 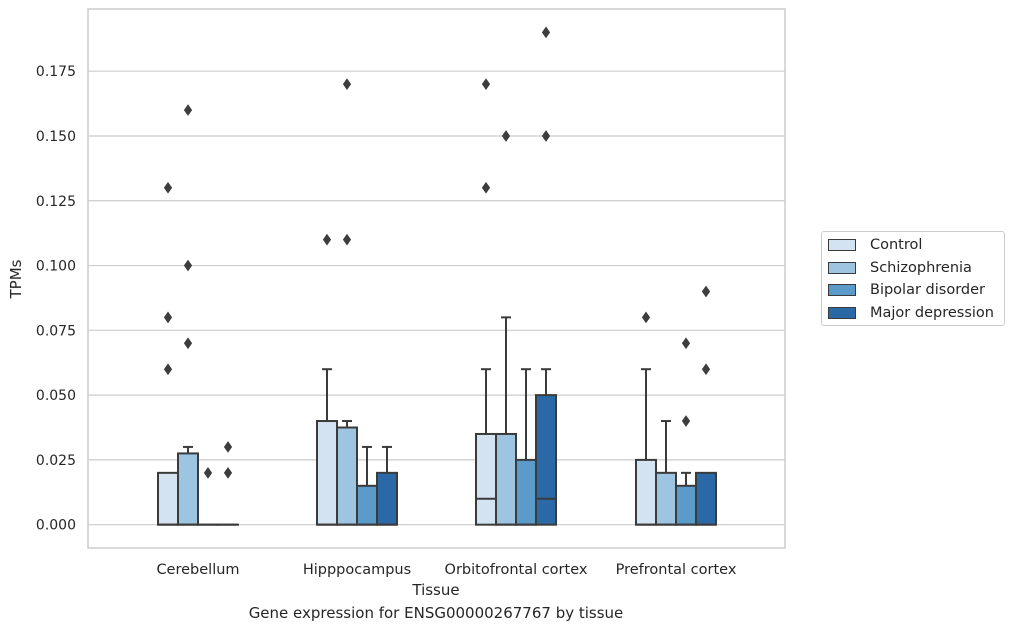 I want to click on y-tick-label: 0.100, so click(x=56, y=267).